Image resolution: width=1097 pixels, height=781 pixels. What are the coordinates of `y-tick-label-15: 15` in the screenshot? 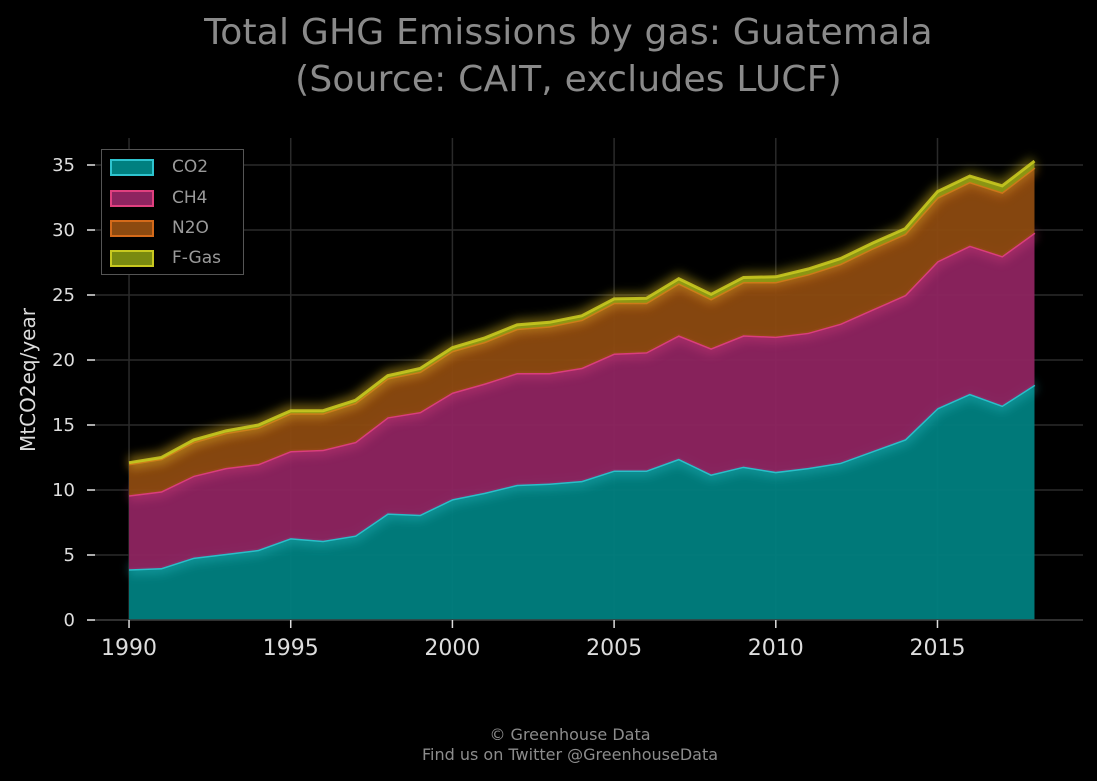 It's located at (63, 425).